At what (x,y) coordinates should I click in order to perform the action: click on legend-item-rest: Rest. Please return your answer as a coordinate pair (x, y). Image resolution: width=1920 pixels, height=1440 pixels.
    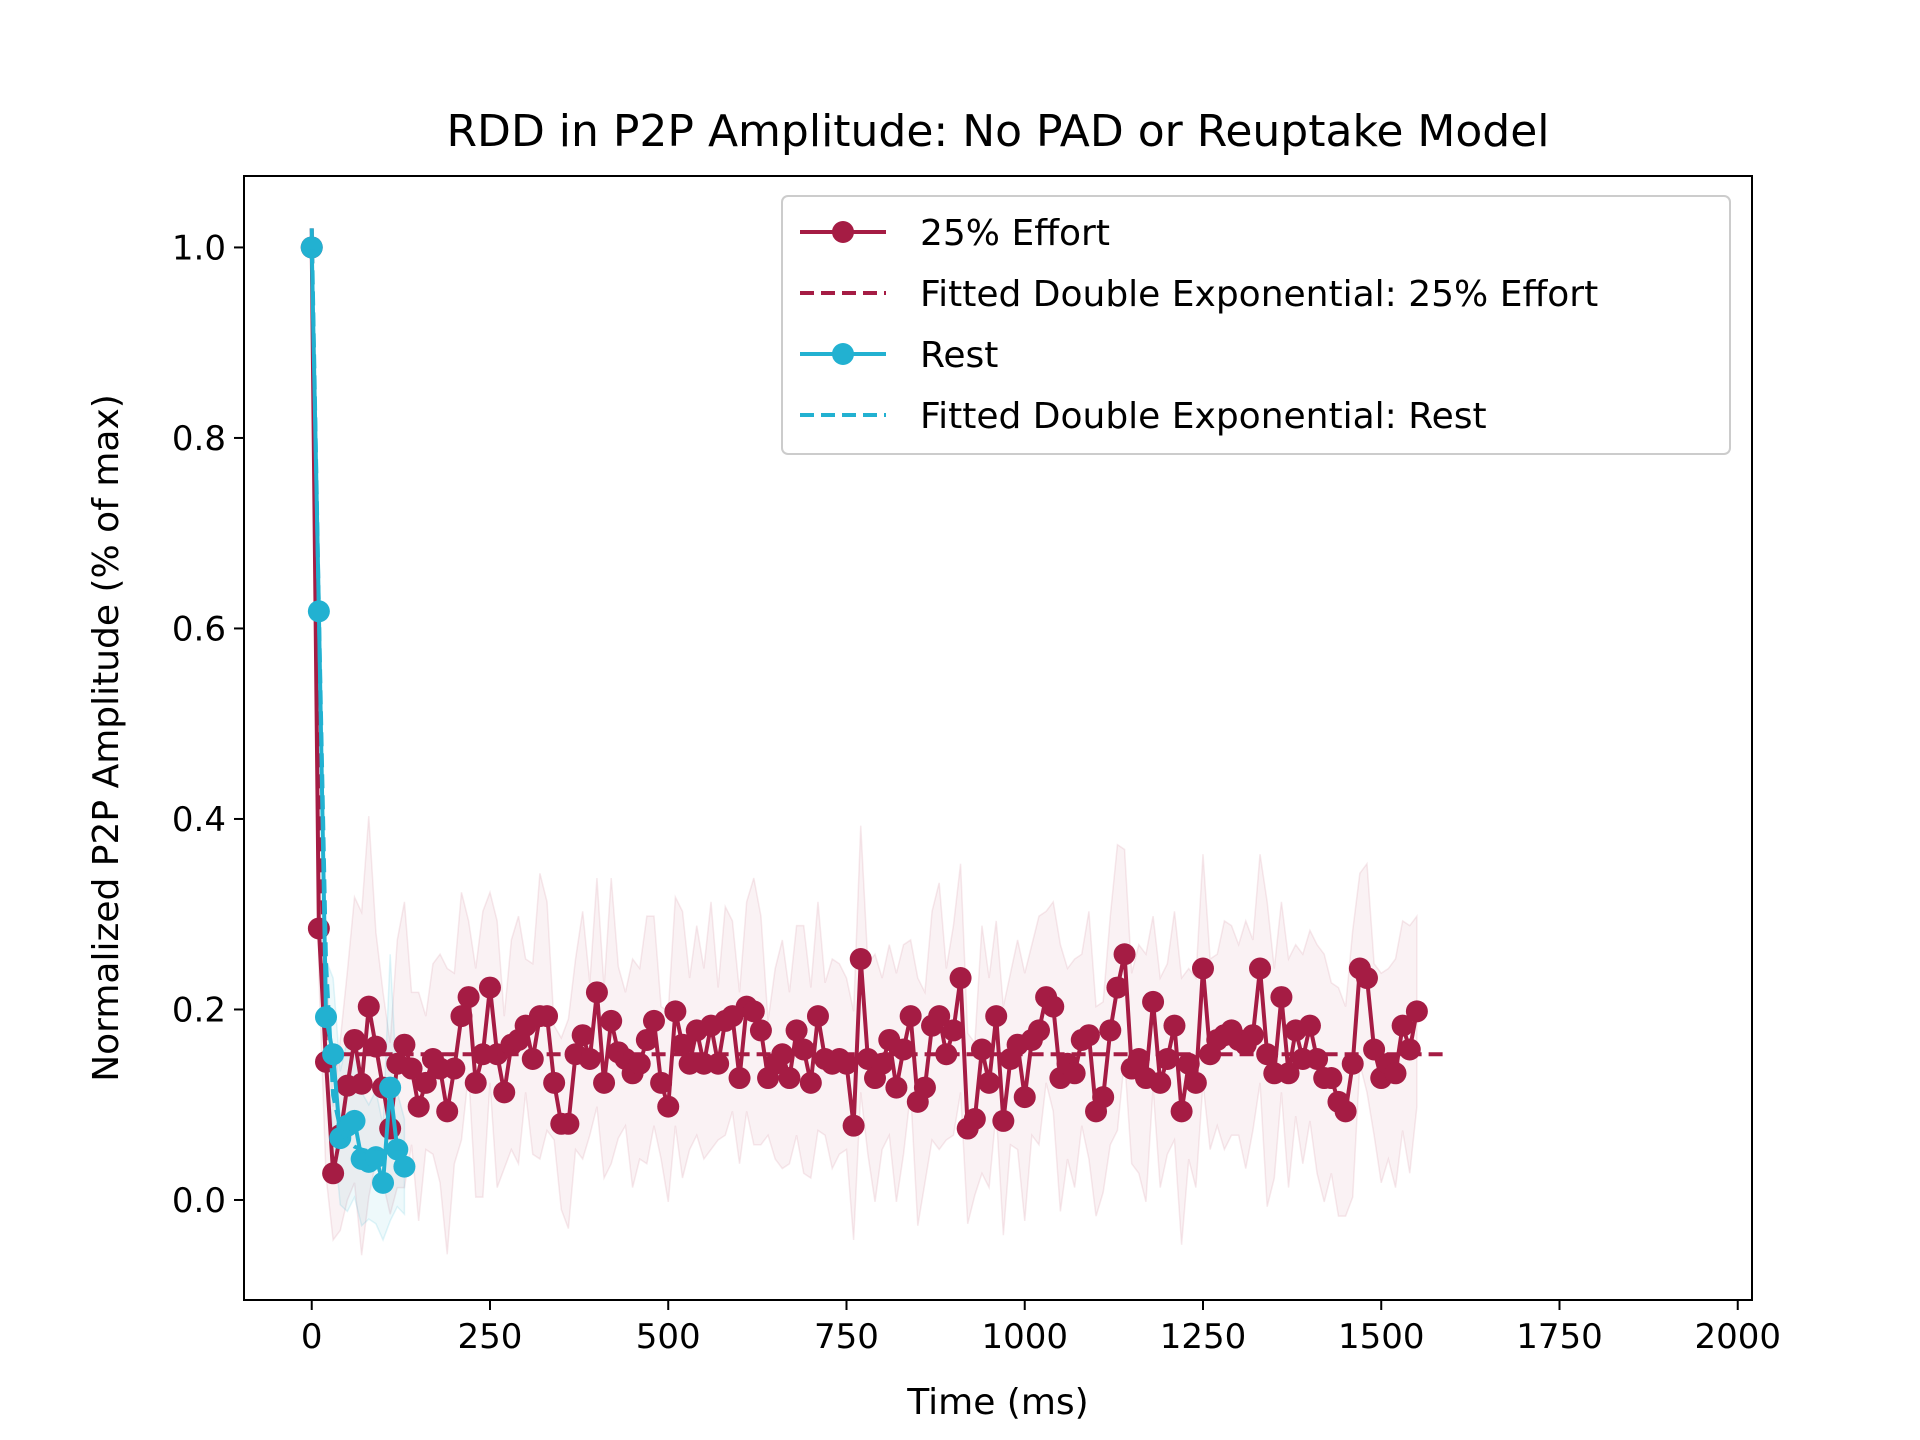
    Looking at the image, I should click on (899, 355).